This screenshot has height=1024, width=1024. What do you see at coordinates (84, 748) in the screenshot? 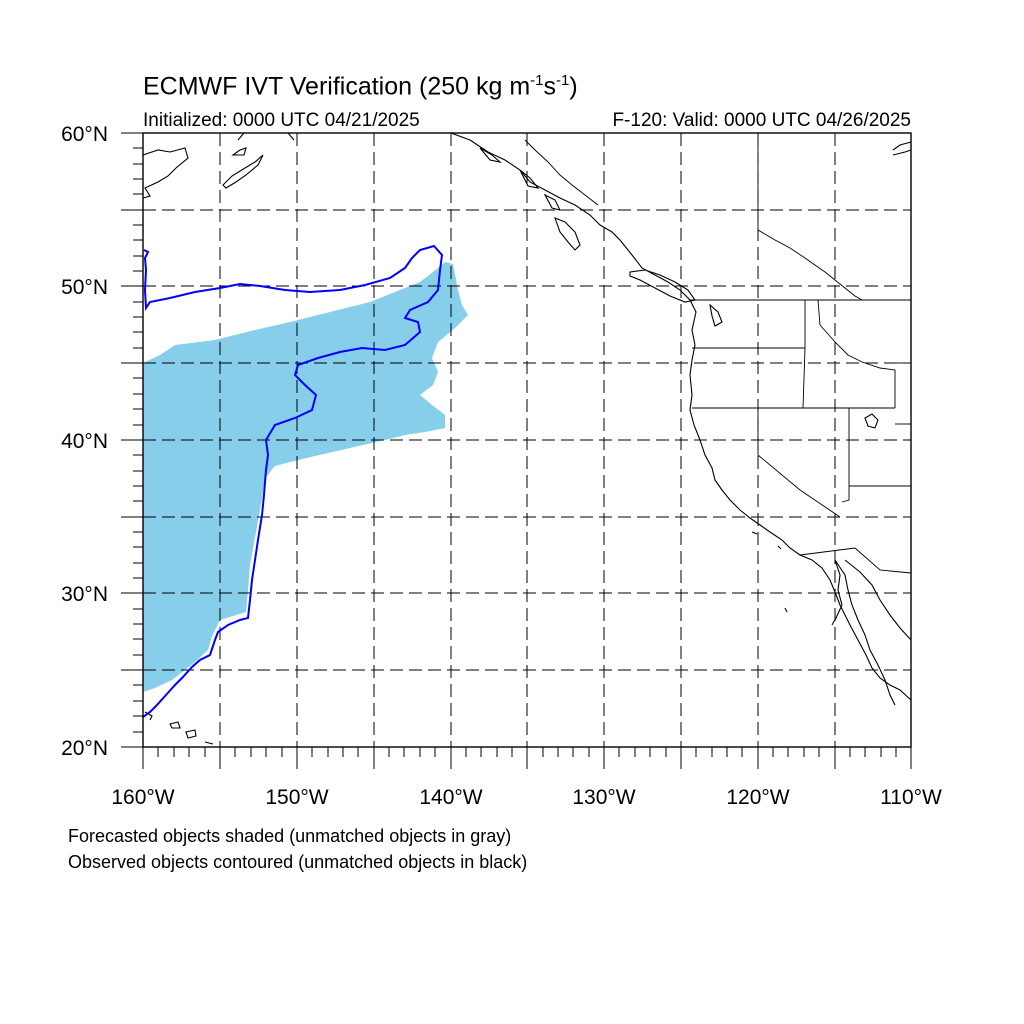
I see `lat-label-20: 20°N` at bounding box center [84, 748].